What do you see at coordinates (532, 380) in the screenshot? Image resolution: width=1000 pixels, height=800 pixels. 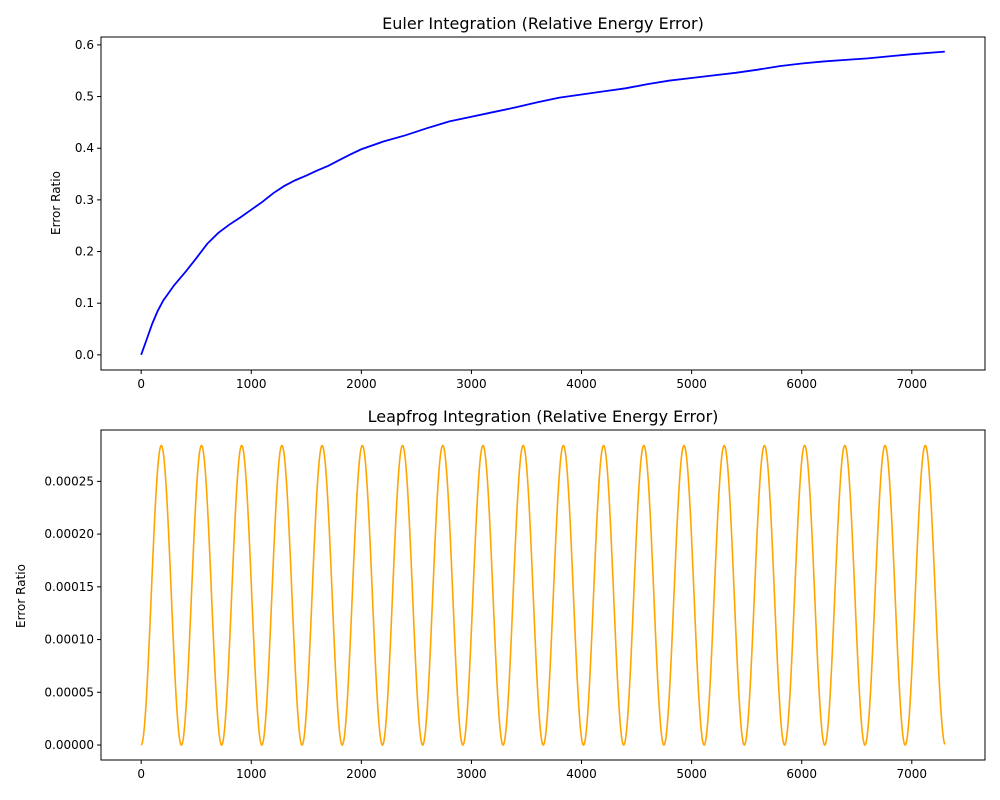 I see `euler-x-ticks: 0 1000 2000 3000 4000 5000 6000 7000` at bounding box center [532, 380].